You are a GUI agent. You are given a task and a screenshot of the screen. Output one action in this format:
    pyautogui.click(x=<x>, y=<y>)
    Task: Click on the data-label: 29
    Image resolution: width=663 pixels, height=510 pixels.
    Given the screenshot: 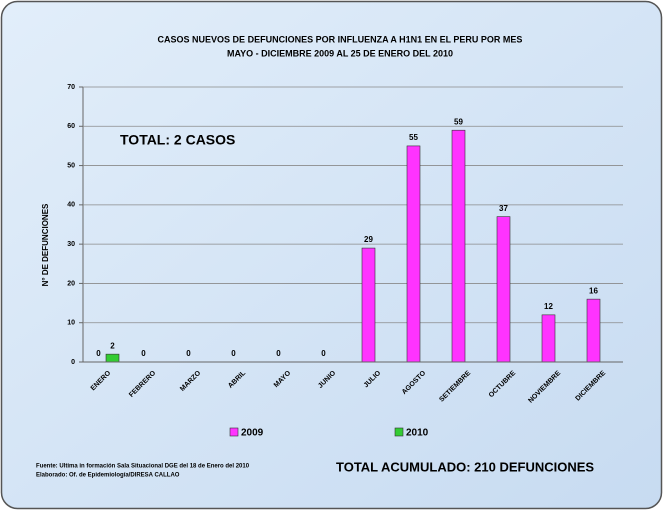 What is the action you would take?
    pyautogui.click(x=368, y=239)
    